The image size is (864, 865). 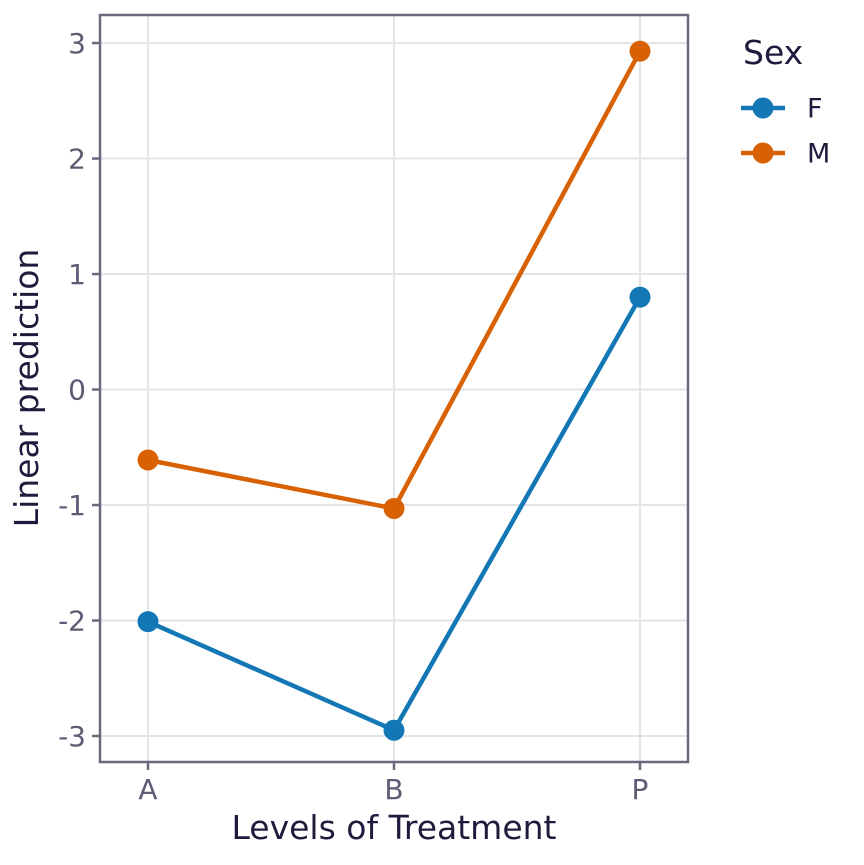 I want to click on y-tick-label: -3, so click(x=72, y=736).